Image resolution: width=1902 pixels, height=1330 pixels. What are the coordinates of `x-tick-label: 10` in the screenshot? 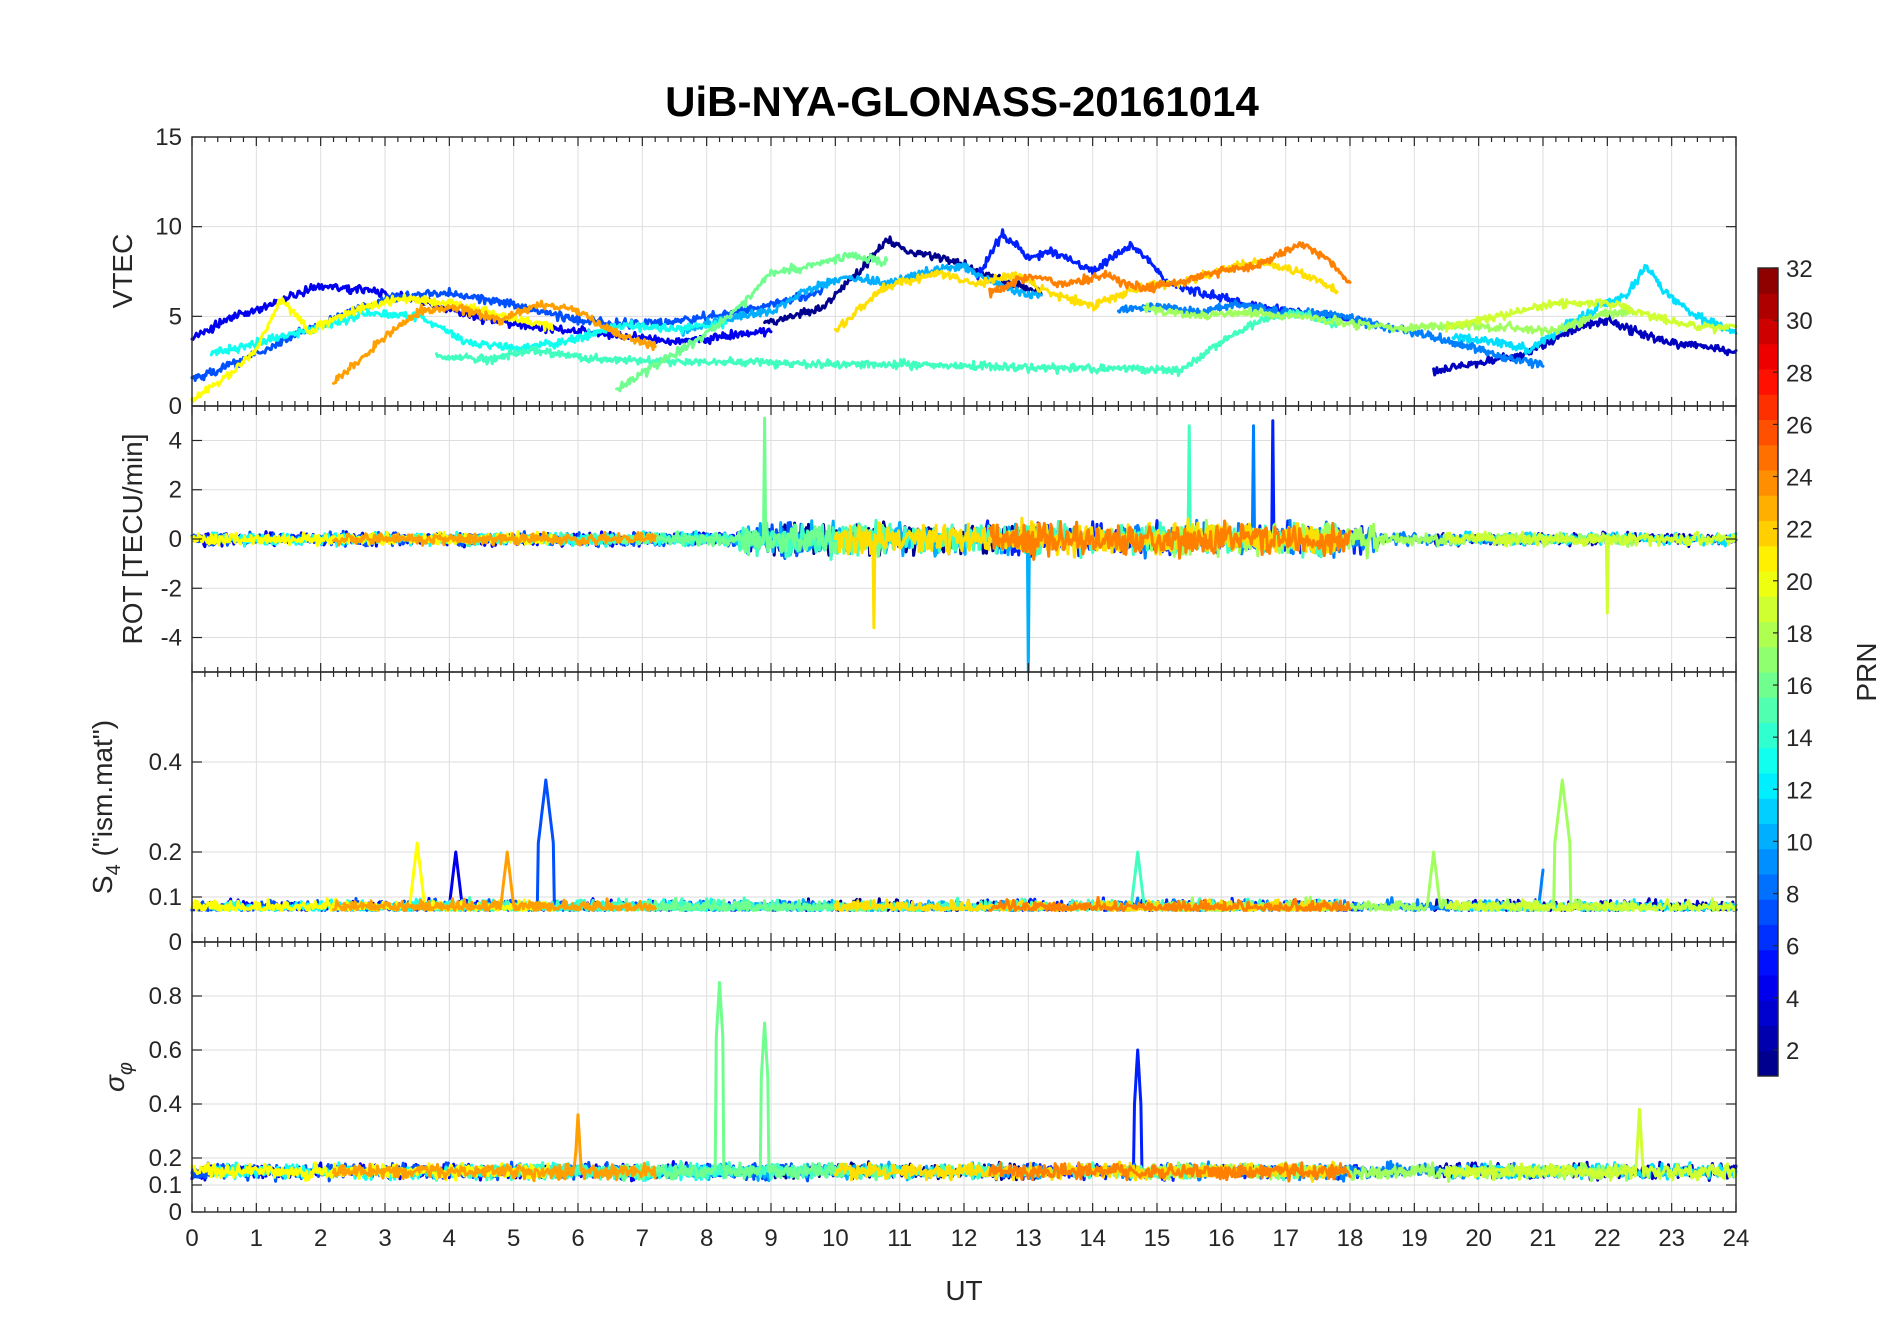 It's located at (835, 1238).